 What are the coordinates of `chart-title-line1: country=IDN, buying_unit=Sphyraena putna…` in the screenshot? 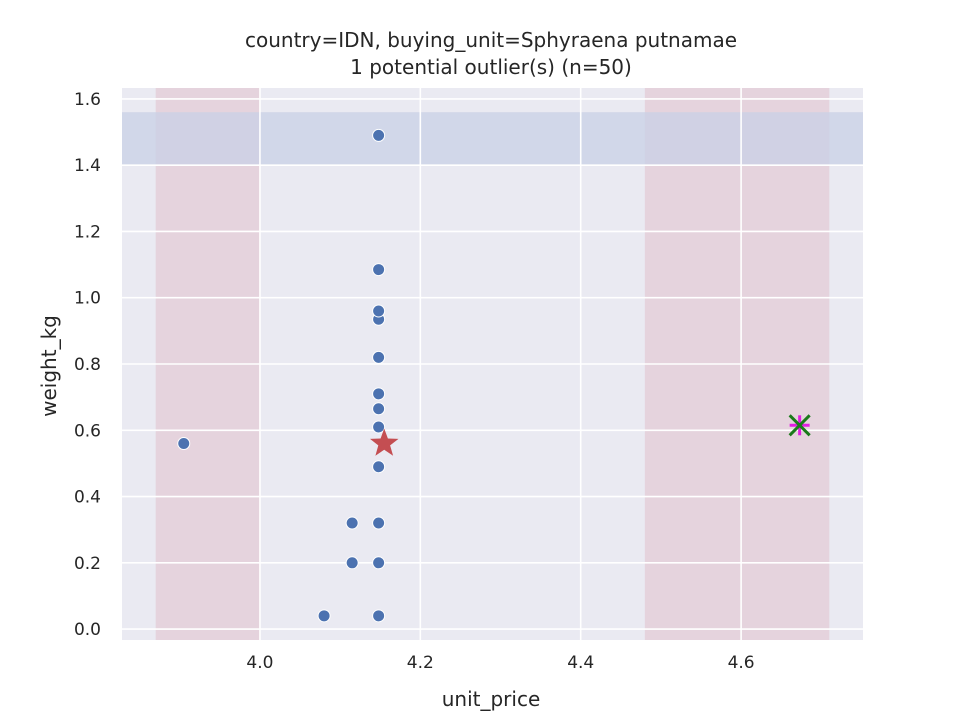 It's located at (491, 40).